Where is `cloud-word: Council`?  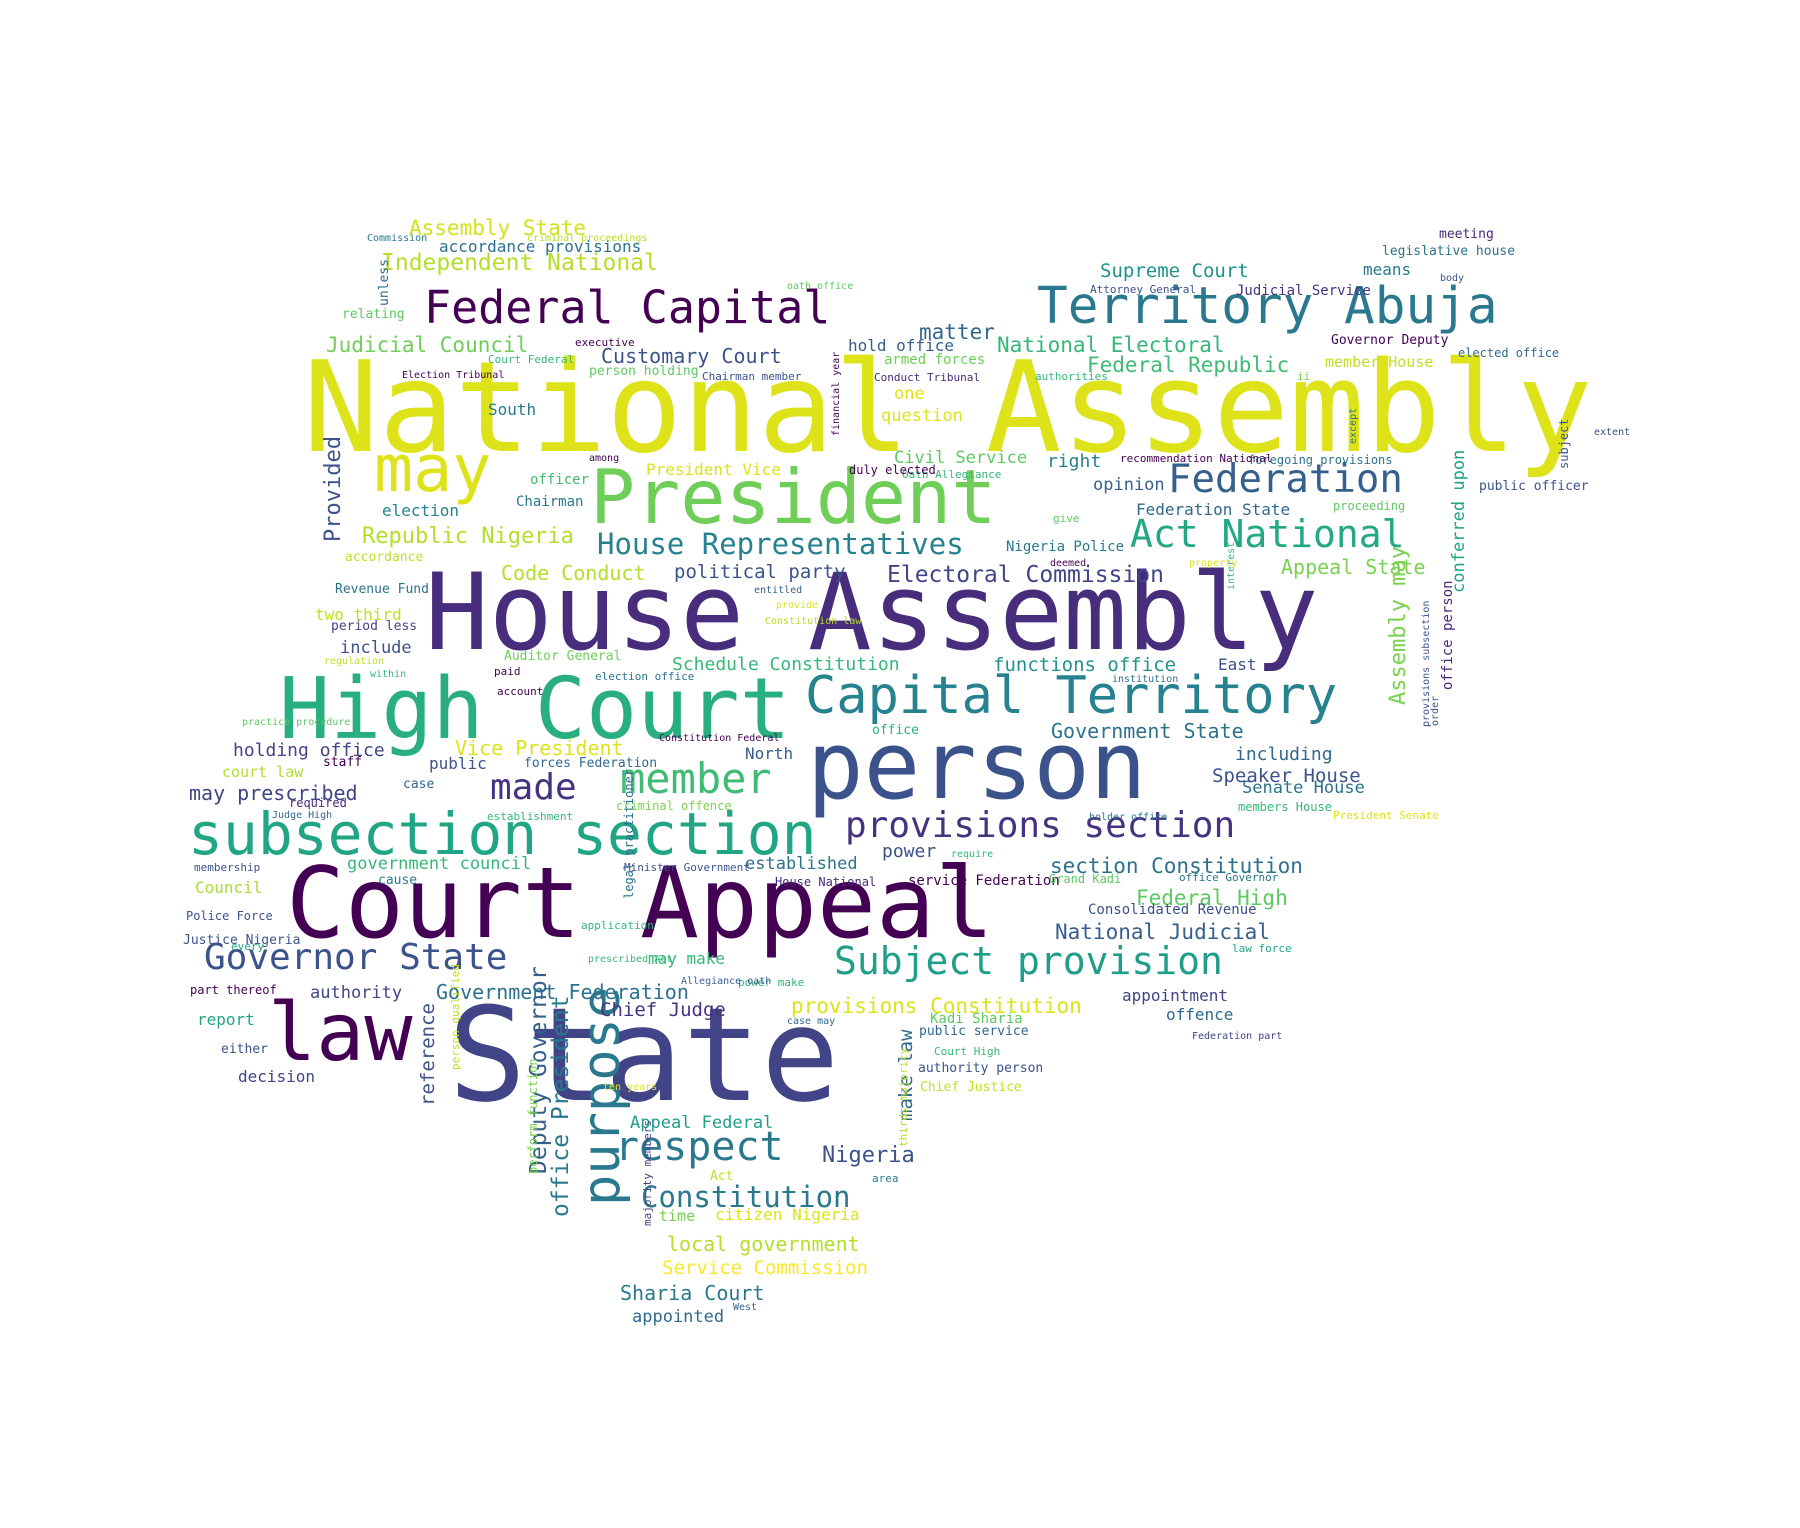 cloud-word: Council is located at coordinates (229, 887).